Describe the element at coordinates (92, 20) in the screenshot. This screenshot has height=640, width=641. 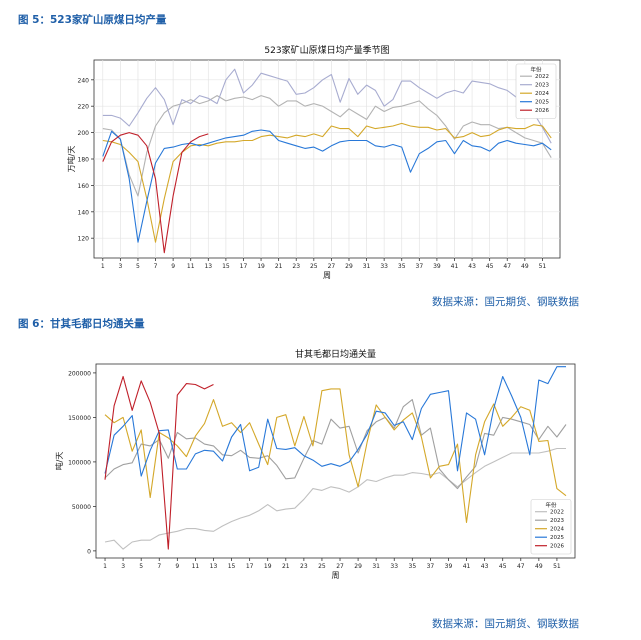
I see `figure-5-caption: 图 5：523家矿山原煤日均产量` at that location.